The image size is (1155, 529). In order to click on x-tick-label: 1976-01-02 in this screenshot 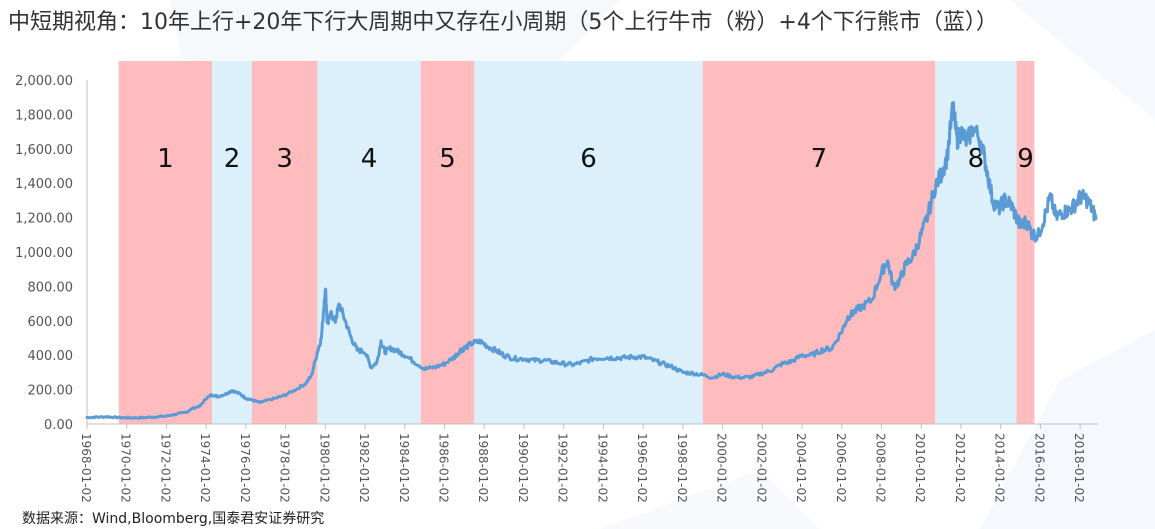, I will do `click(245, 468)`.